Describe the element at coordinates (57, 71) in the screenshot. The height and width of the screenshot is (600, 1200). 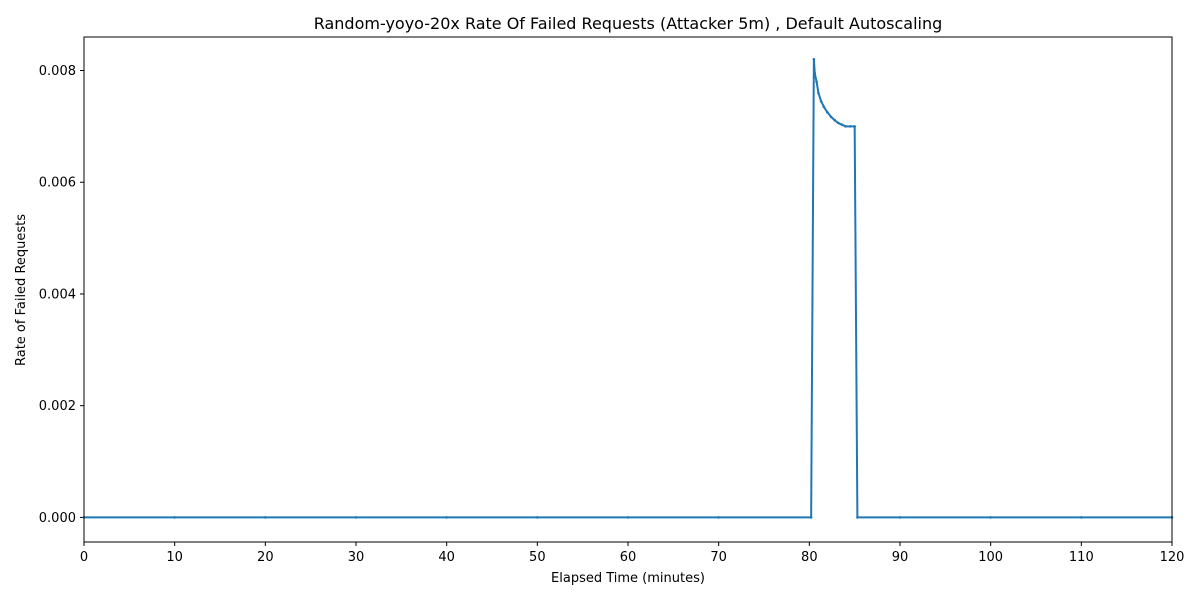
I see `y-tick-label: 0.008` at that location.